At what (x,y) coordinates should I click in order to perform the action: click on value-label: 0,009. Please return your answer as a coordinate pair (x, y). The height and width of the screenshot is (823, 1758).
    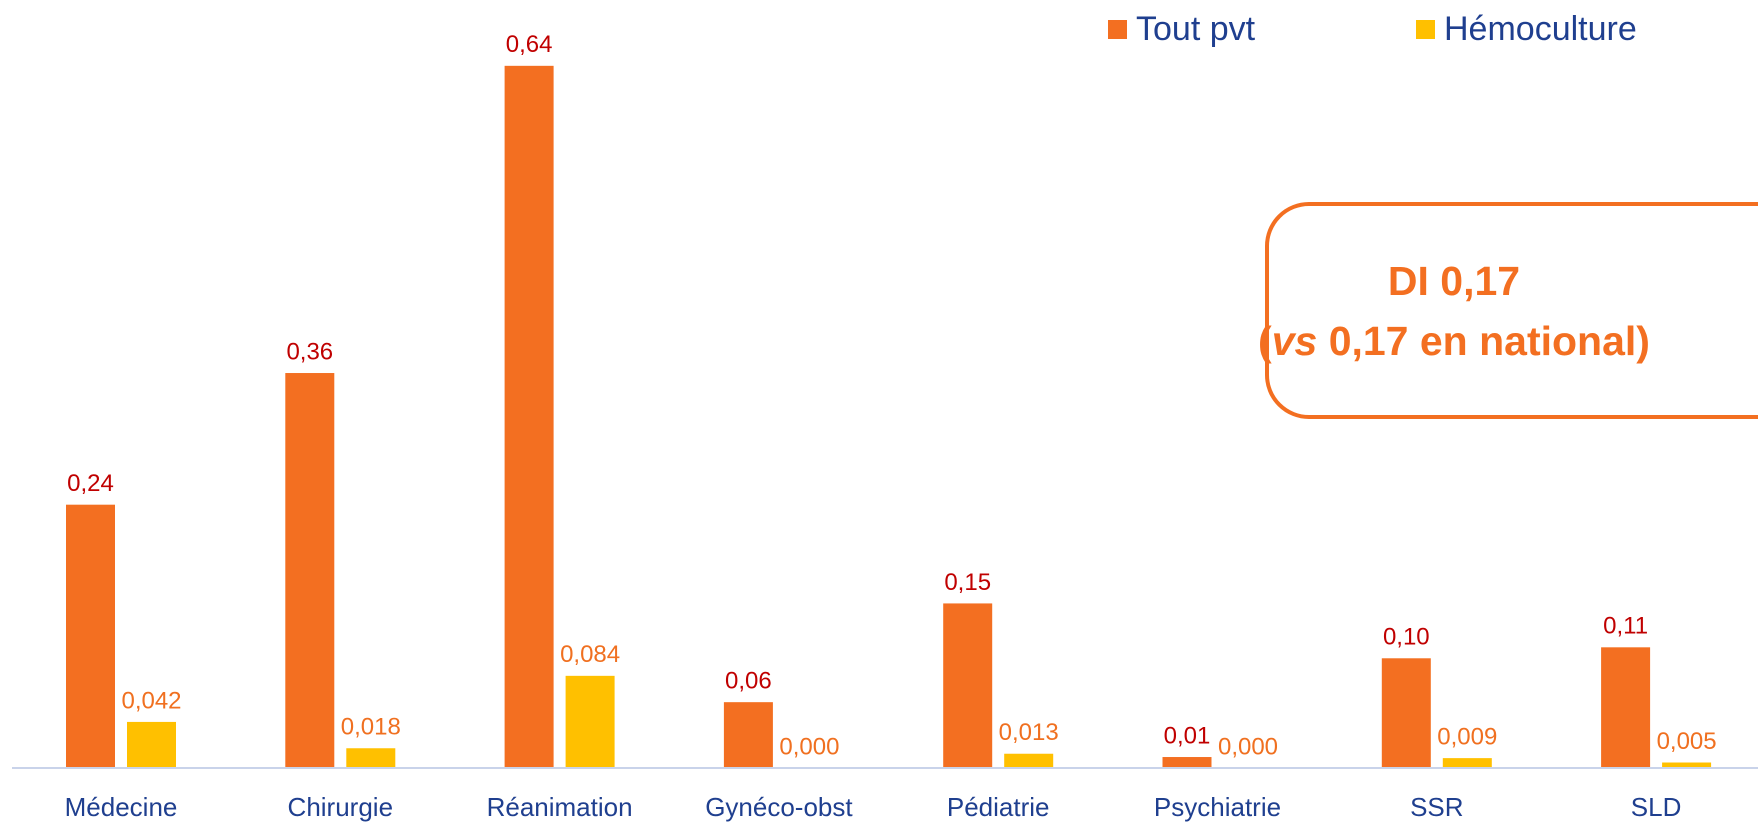
    Looking at the image, I should click on (1467, 736).